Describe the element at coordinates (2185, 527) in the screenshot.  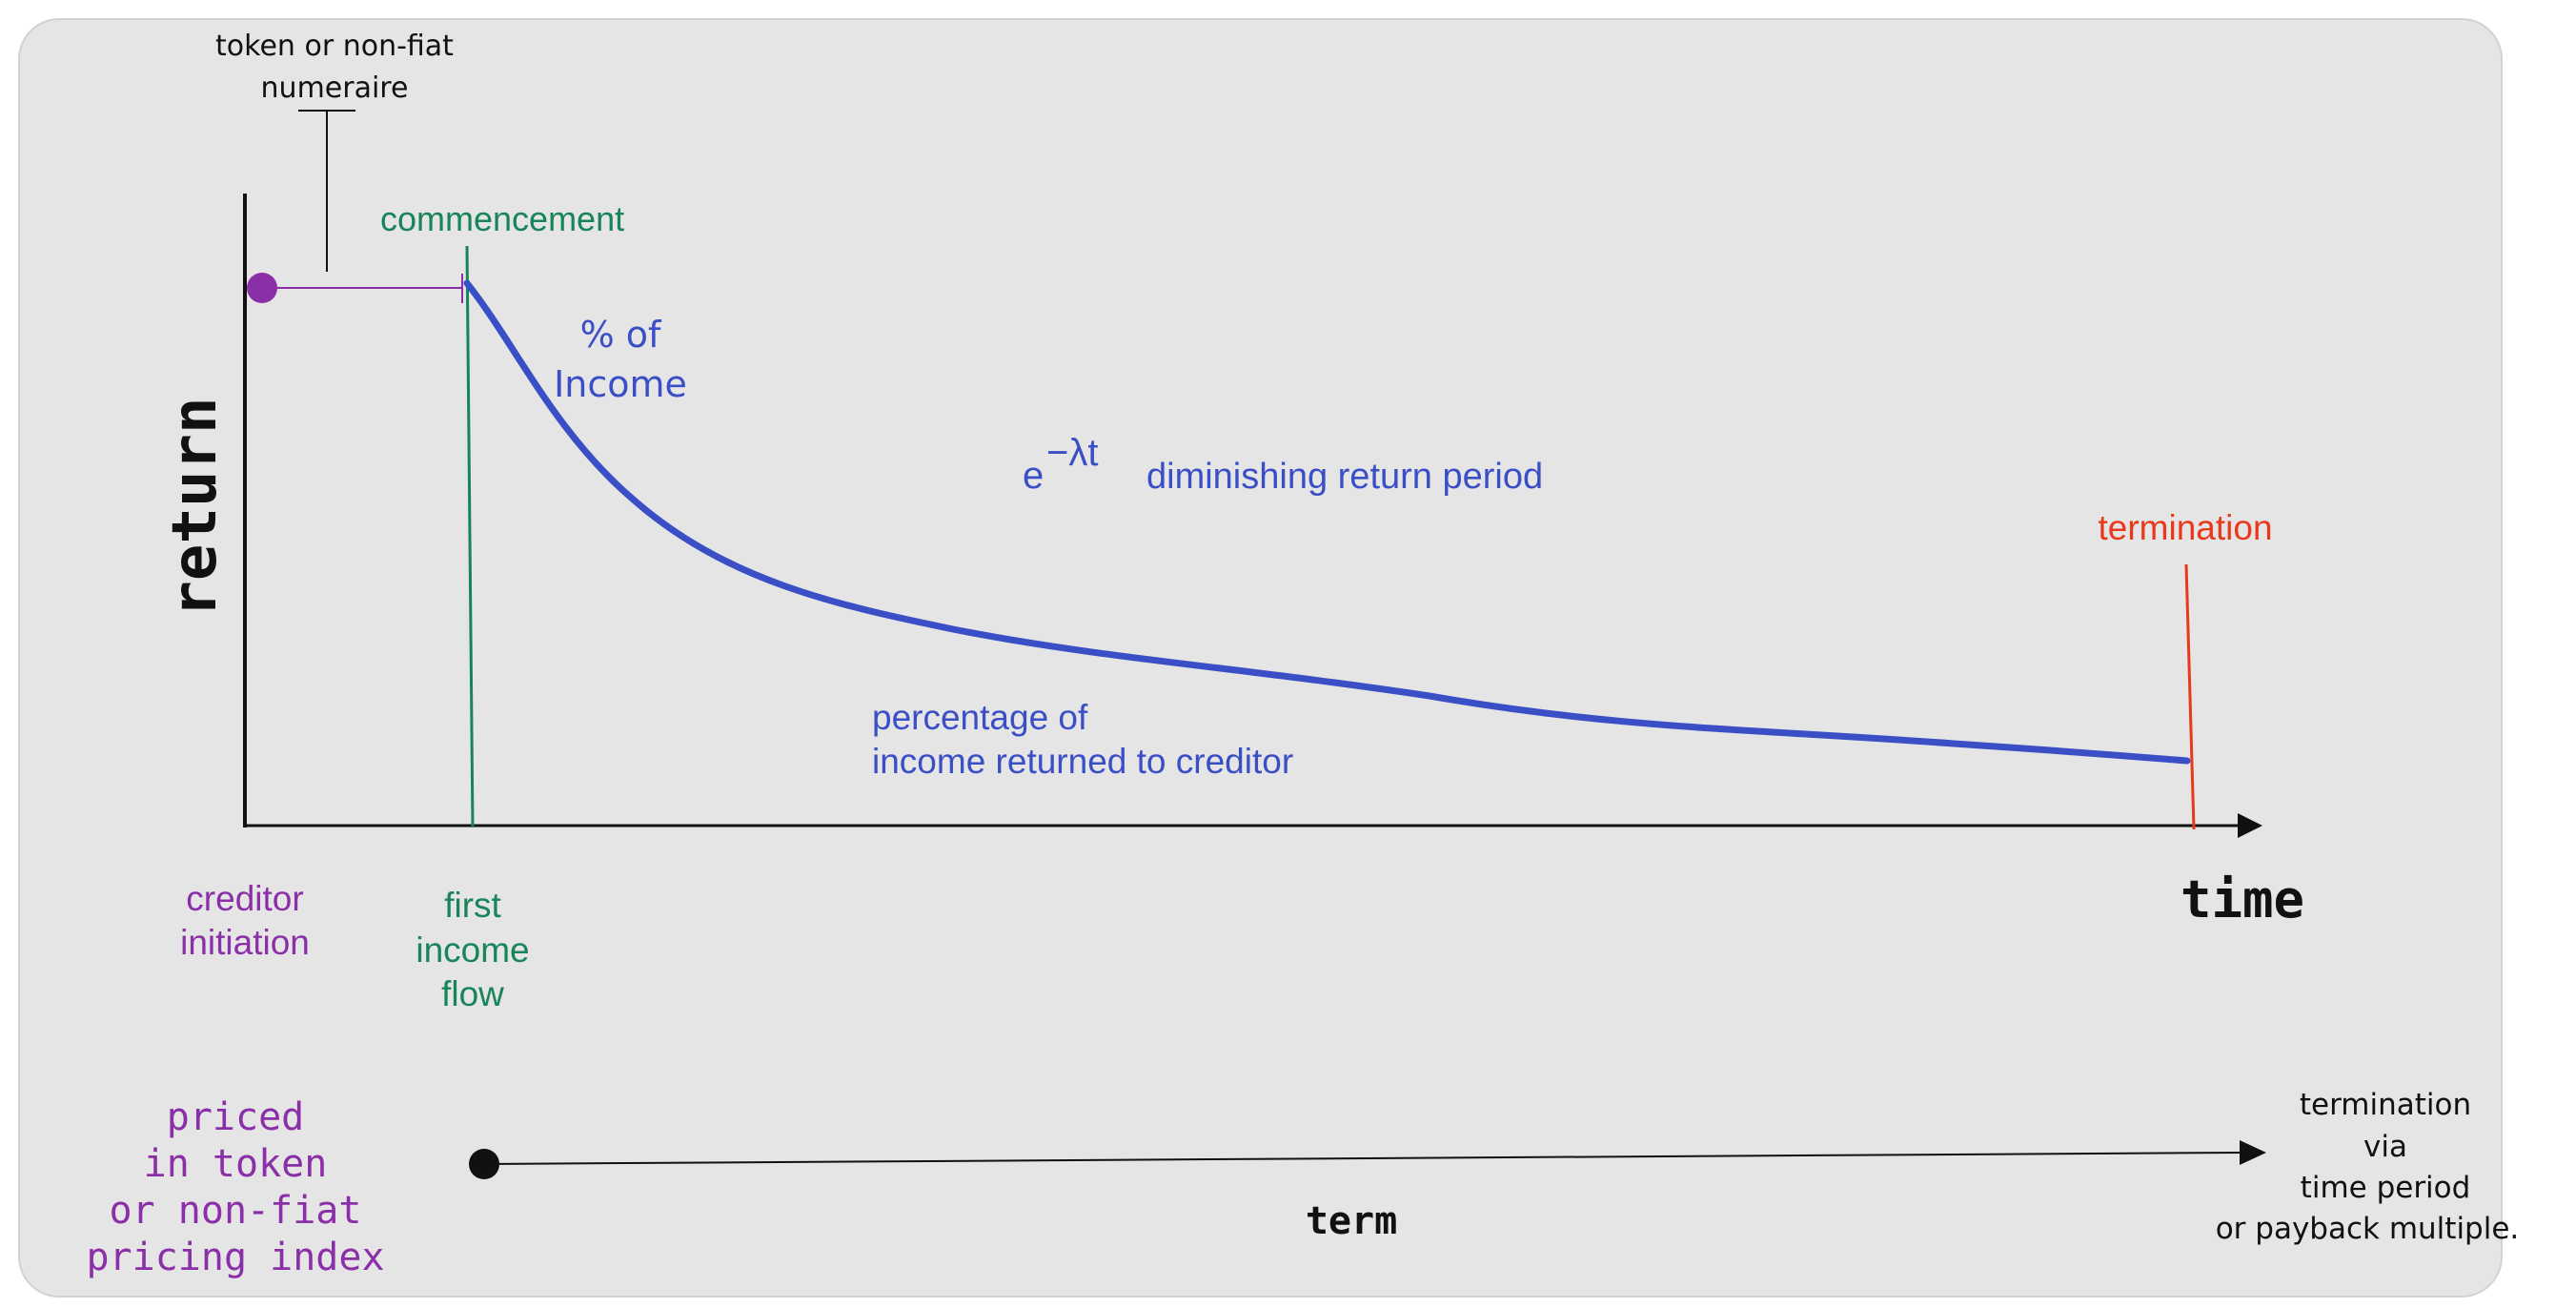
I see `termination-label: termination` at that location.